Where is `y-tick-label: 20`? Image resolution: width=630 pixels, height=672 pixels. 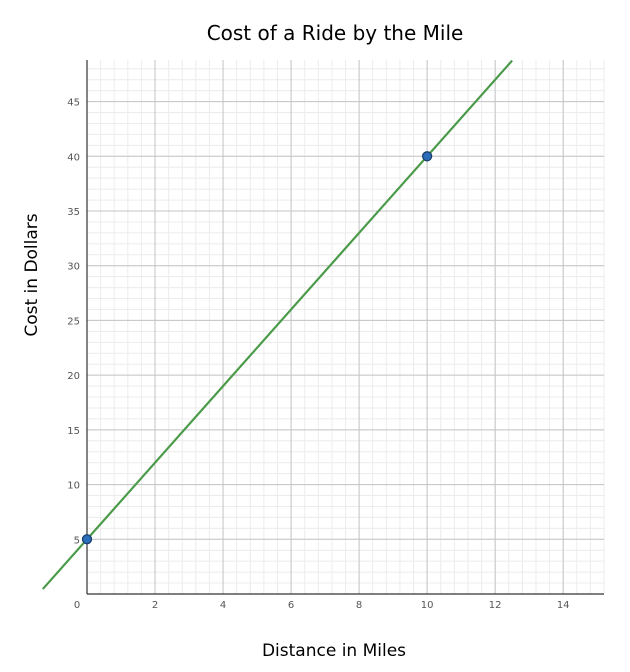 y-tick-label: 20 is located at coordinates (73, 376).